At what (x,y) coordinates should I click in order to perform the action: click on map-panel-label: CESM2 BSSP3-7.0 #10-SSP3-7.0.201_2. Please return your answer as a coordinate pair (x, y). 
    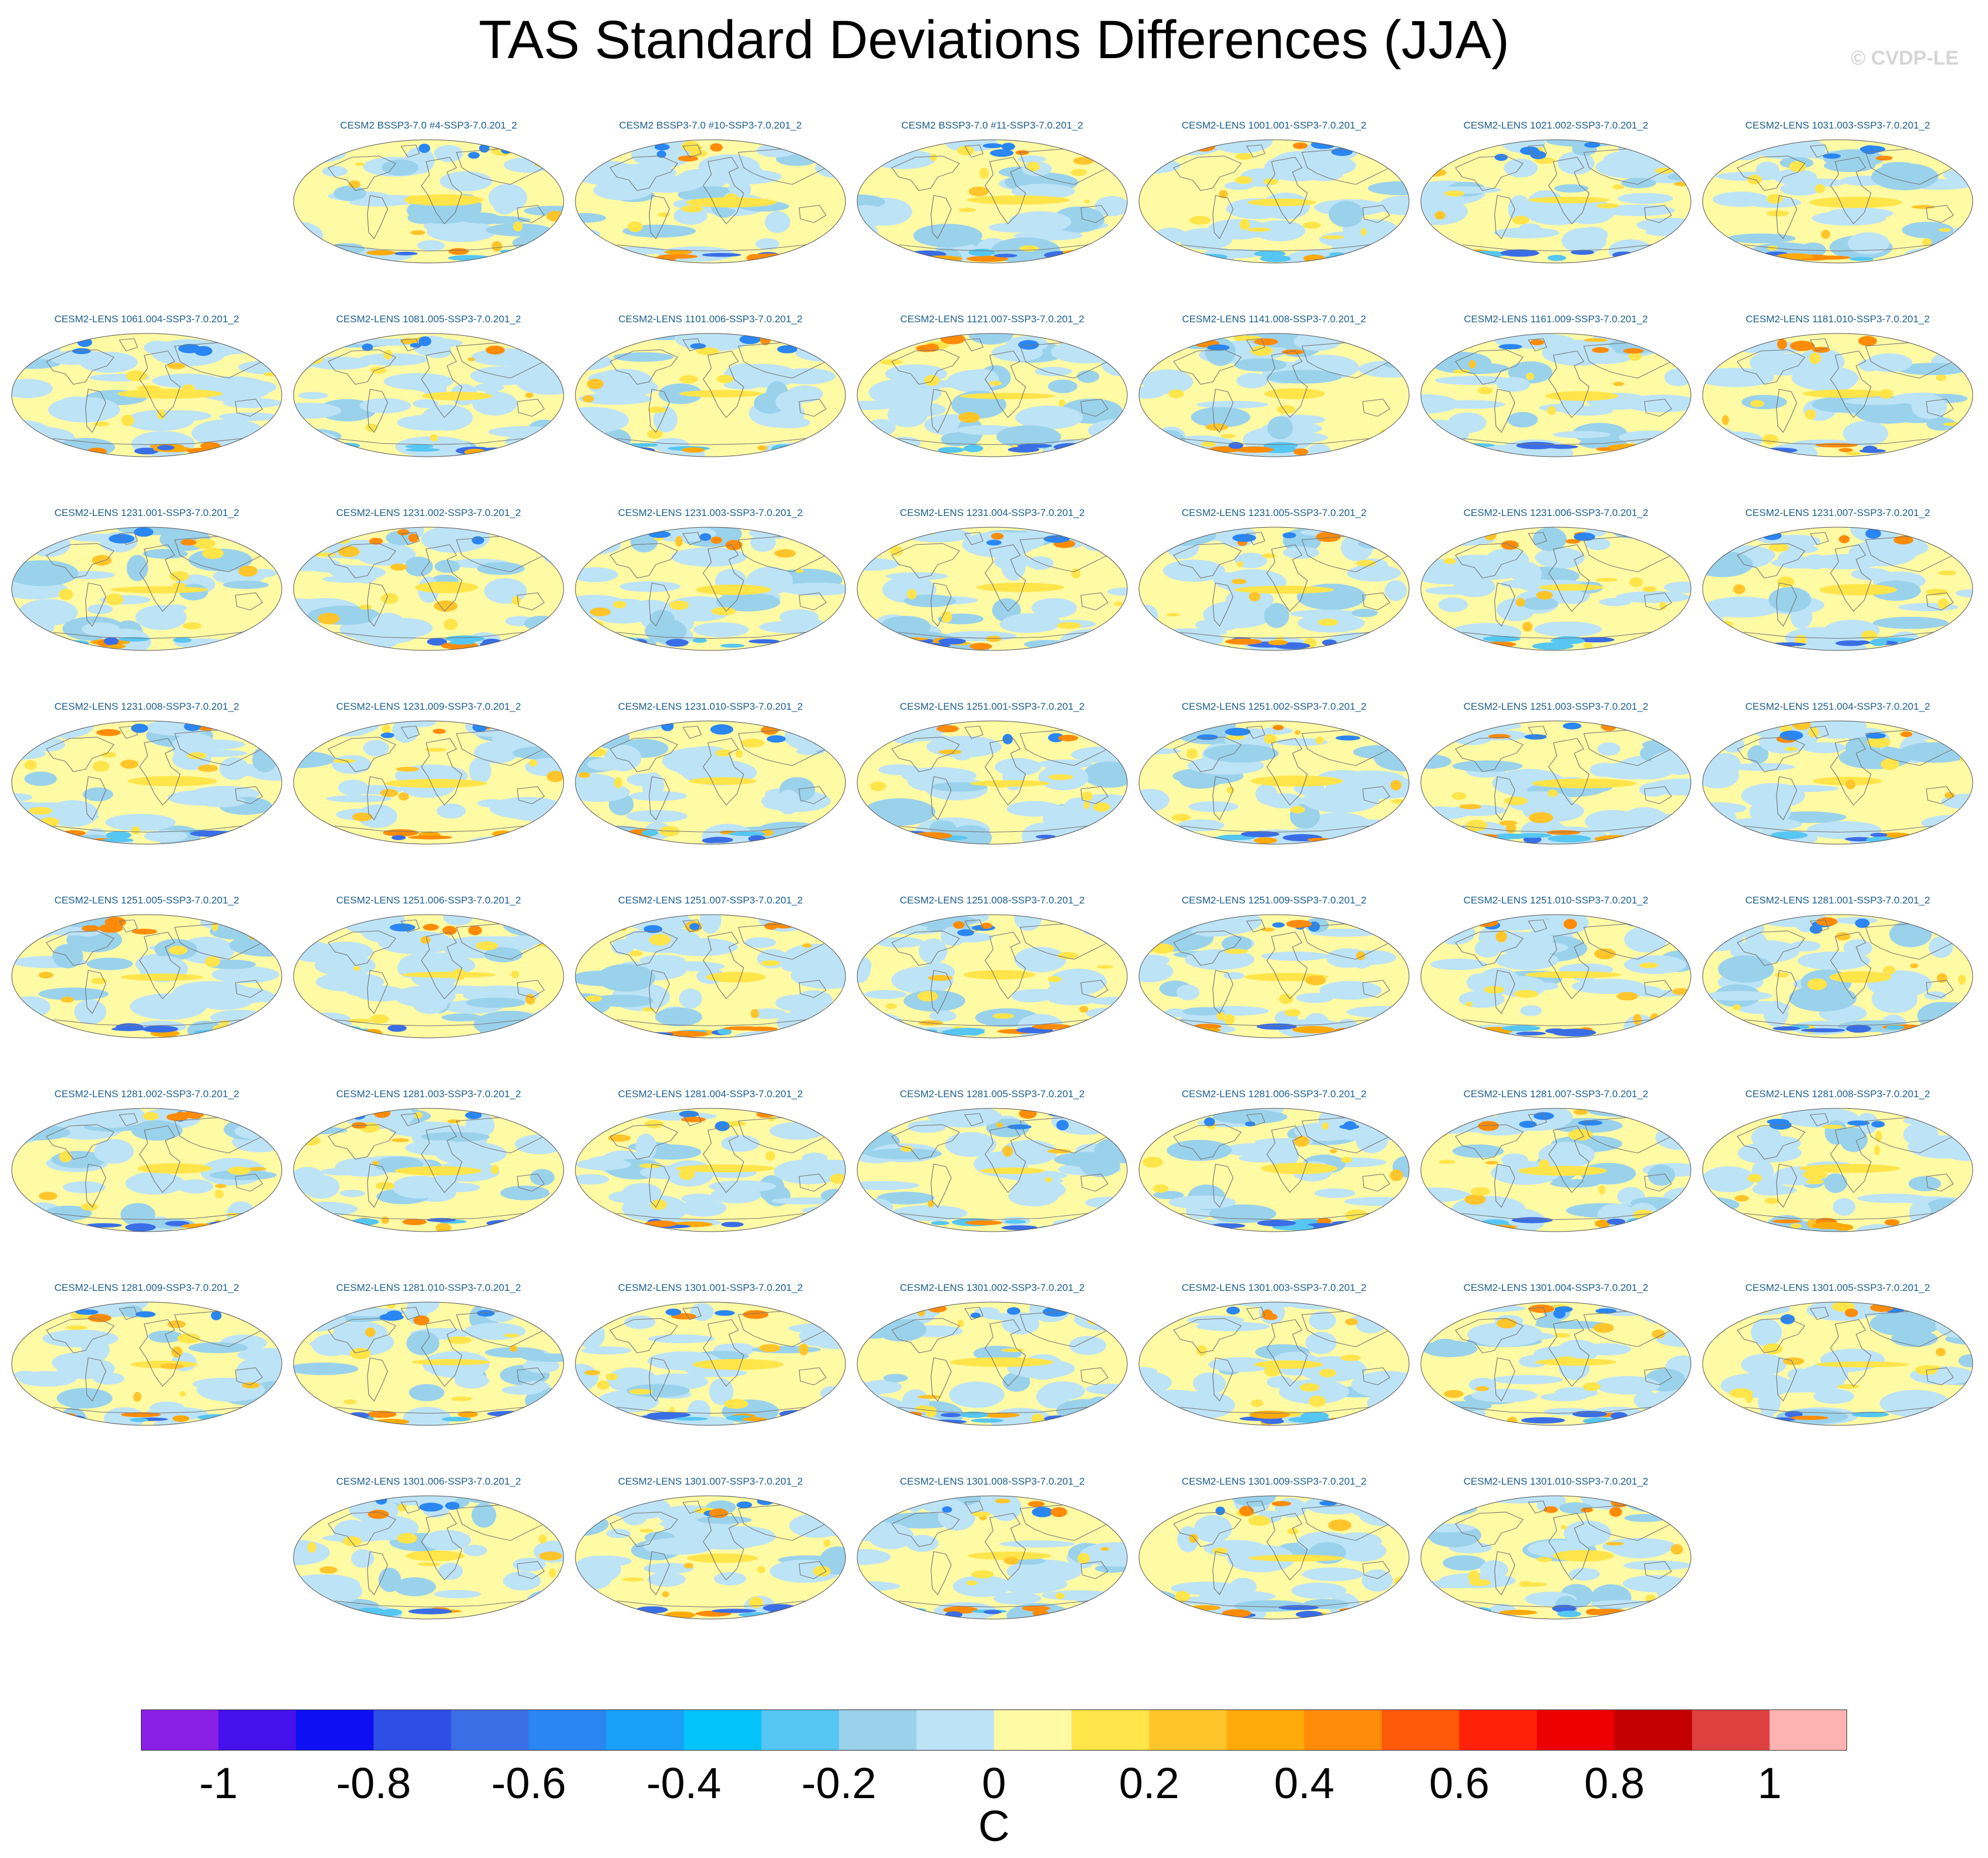
    Looking at the image, I should click on (711, 125).